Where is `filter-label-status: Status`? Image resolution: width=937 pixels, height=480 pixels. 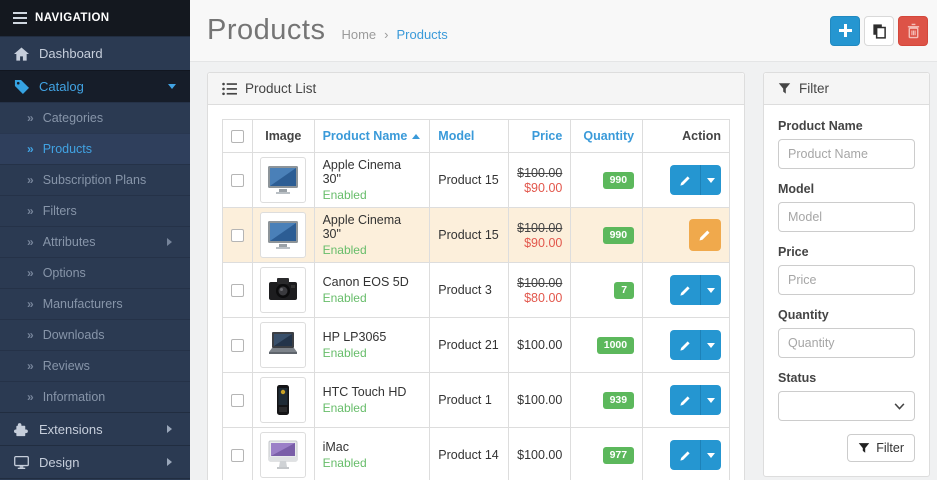
filter-label-status: Status is located at coordinates (797, 378).